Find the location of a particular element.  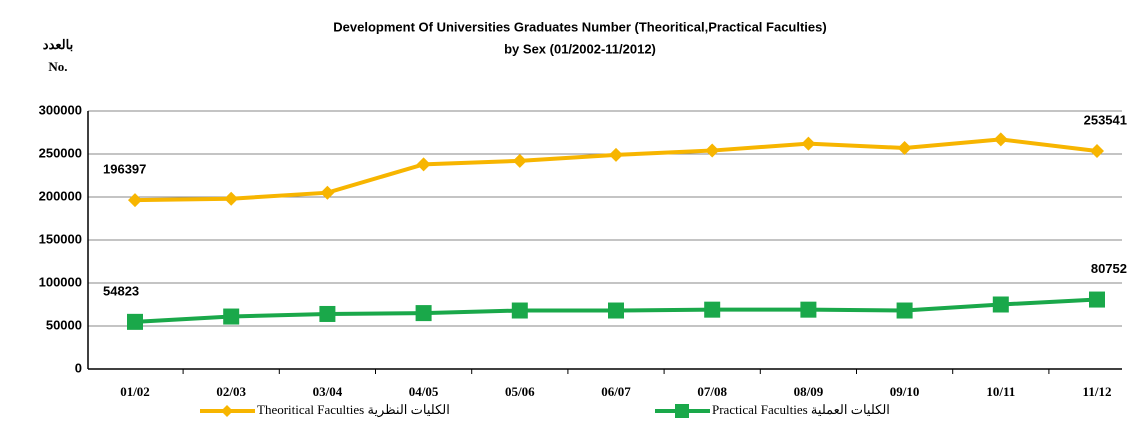

y-tick-label: 200000 is located at coordinates (60, 195).